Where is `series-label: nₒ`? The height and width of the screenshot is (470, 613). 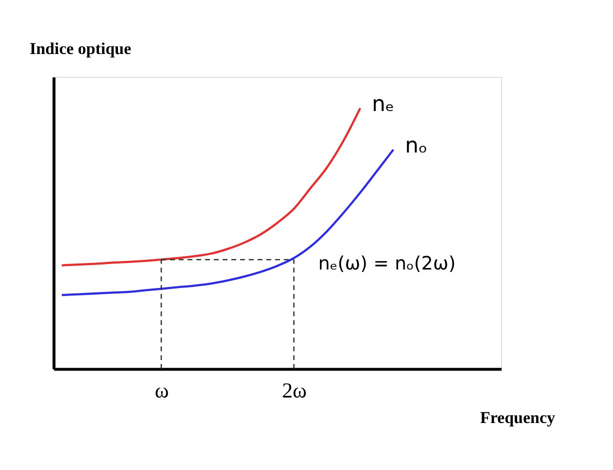 series-label: nₒ is located at coordinates (416, 146).